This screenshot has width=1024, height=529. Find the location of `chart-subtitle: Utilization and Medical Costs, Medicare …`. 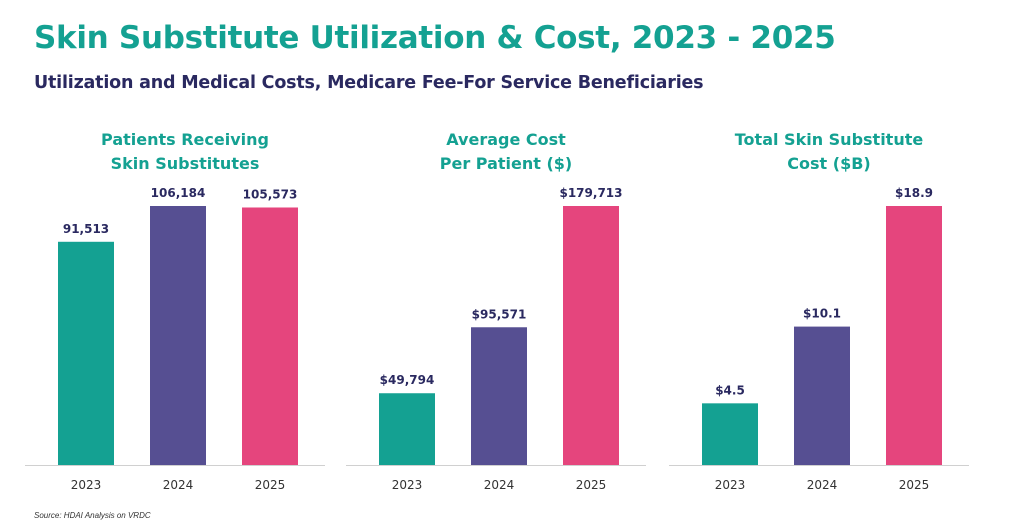

chart-subtitle: Utilization and Medical Costs, Medicare … is located at coordinates (369, 83).